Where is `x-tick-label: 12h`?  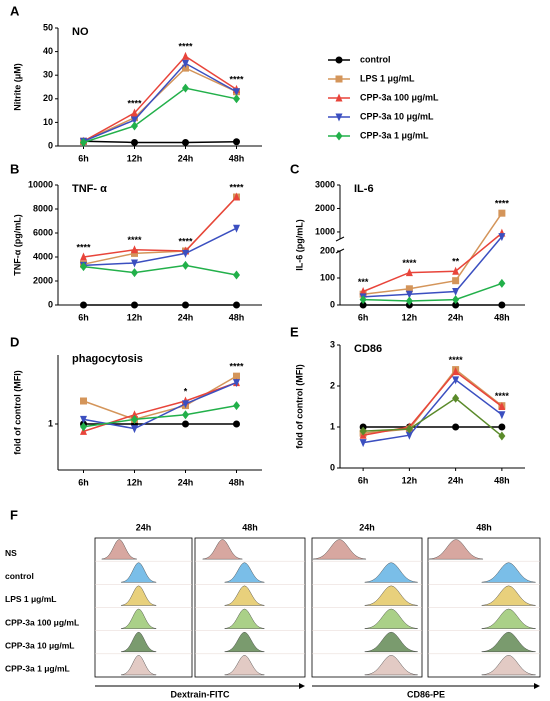 x-tick-label: 12h is located at coordinates (135, 482).